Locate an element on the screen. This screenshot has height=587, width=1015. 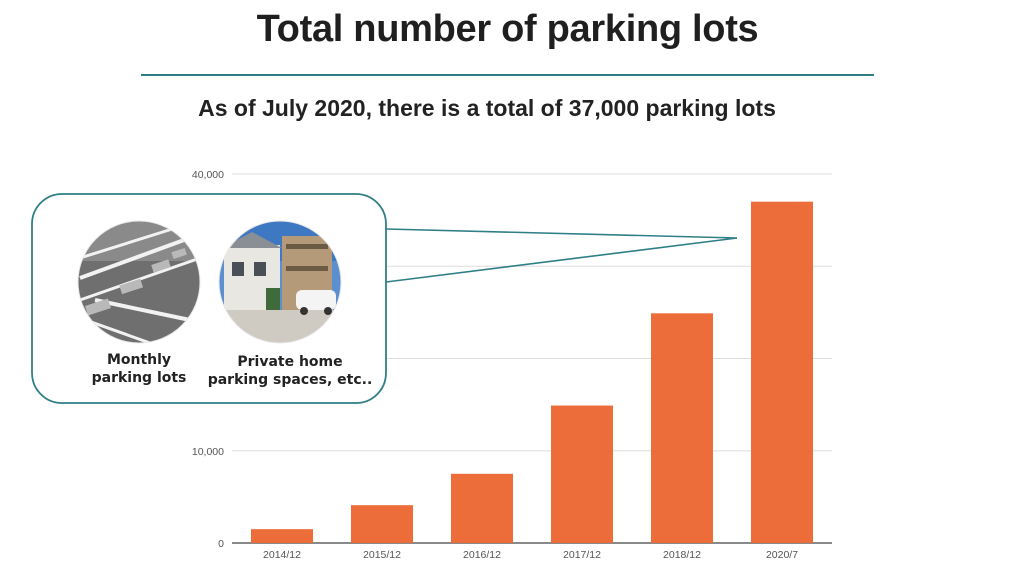
y-tick-label: 0 is located at coordinates (221, 544).